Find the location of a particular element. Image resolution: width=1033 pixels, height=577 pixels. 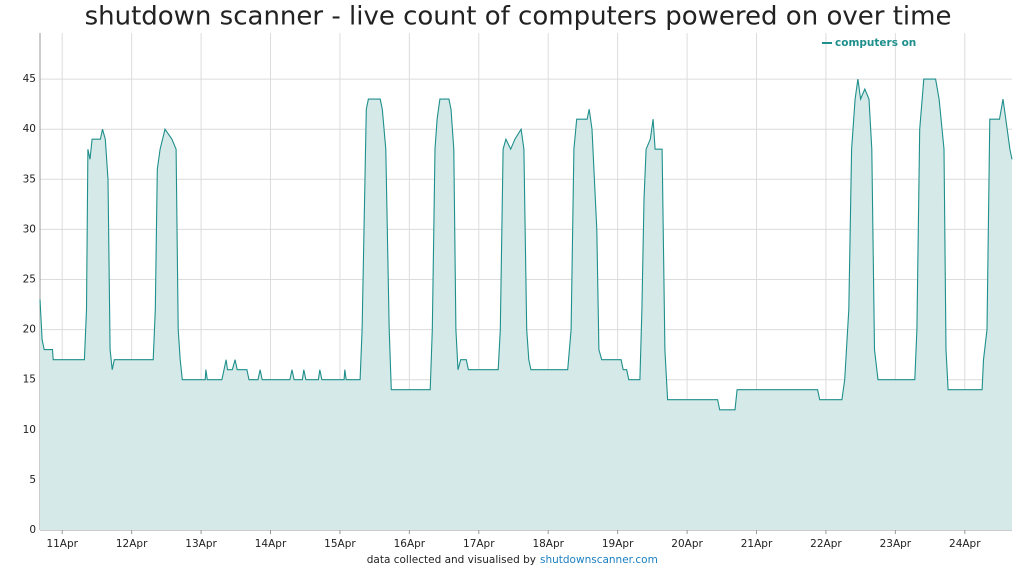

y-tick-label: 10 is located at coordinates (29, 430).